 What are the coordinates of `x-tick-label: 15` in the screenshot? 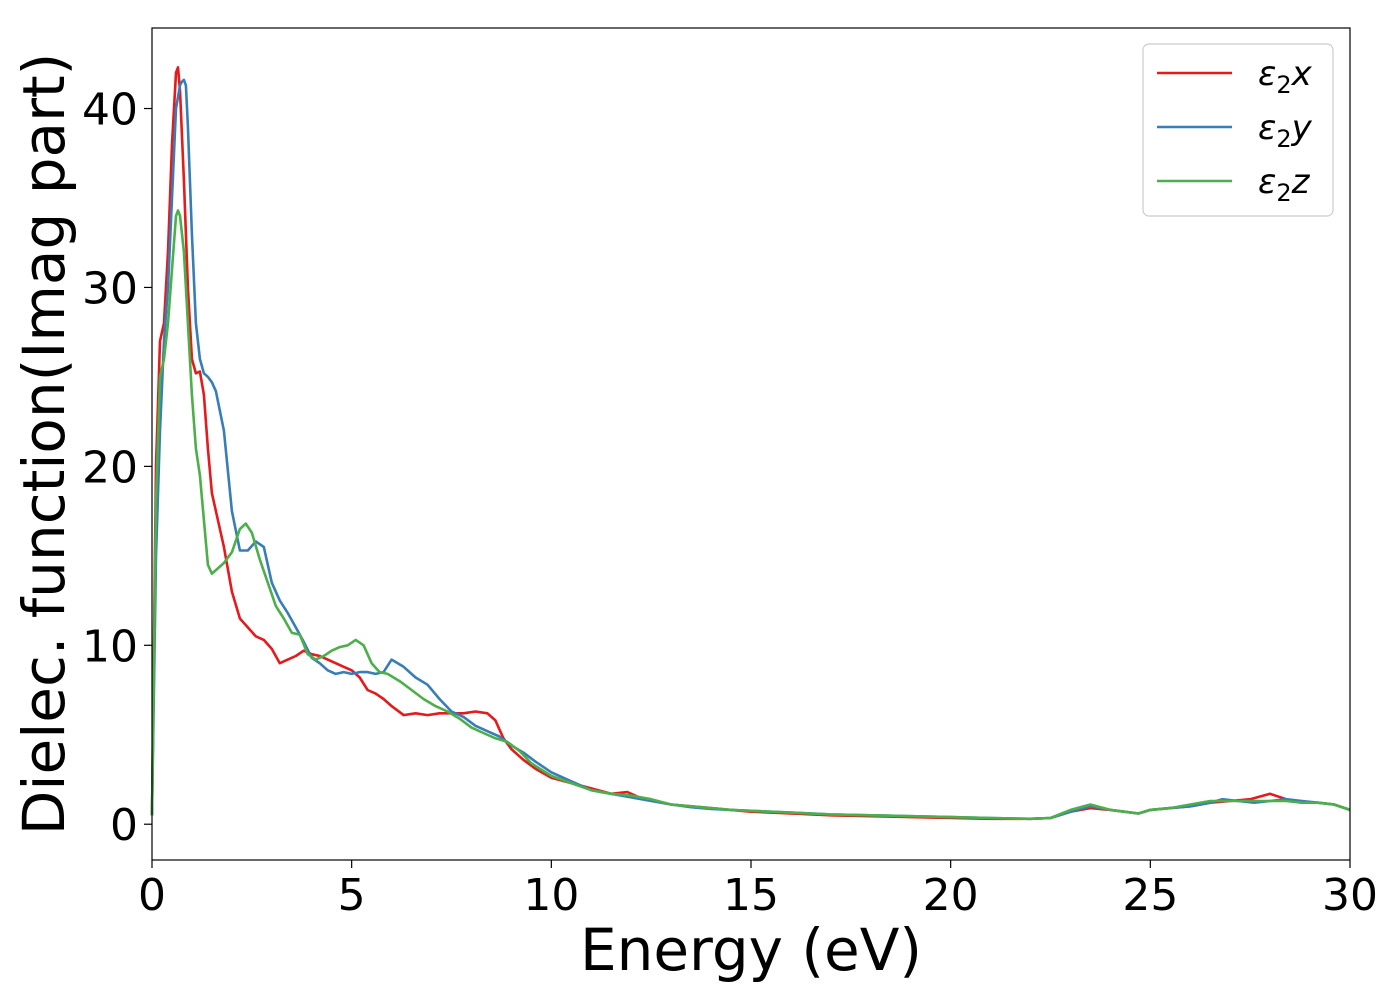 It's located at (751, 895).